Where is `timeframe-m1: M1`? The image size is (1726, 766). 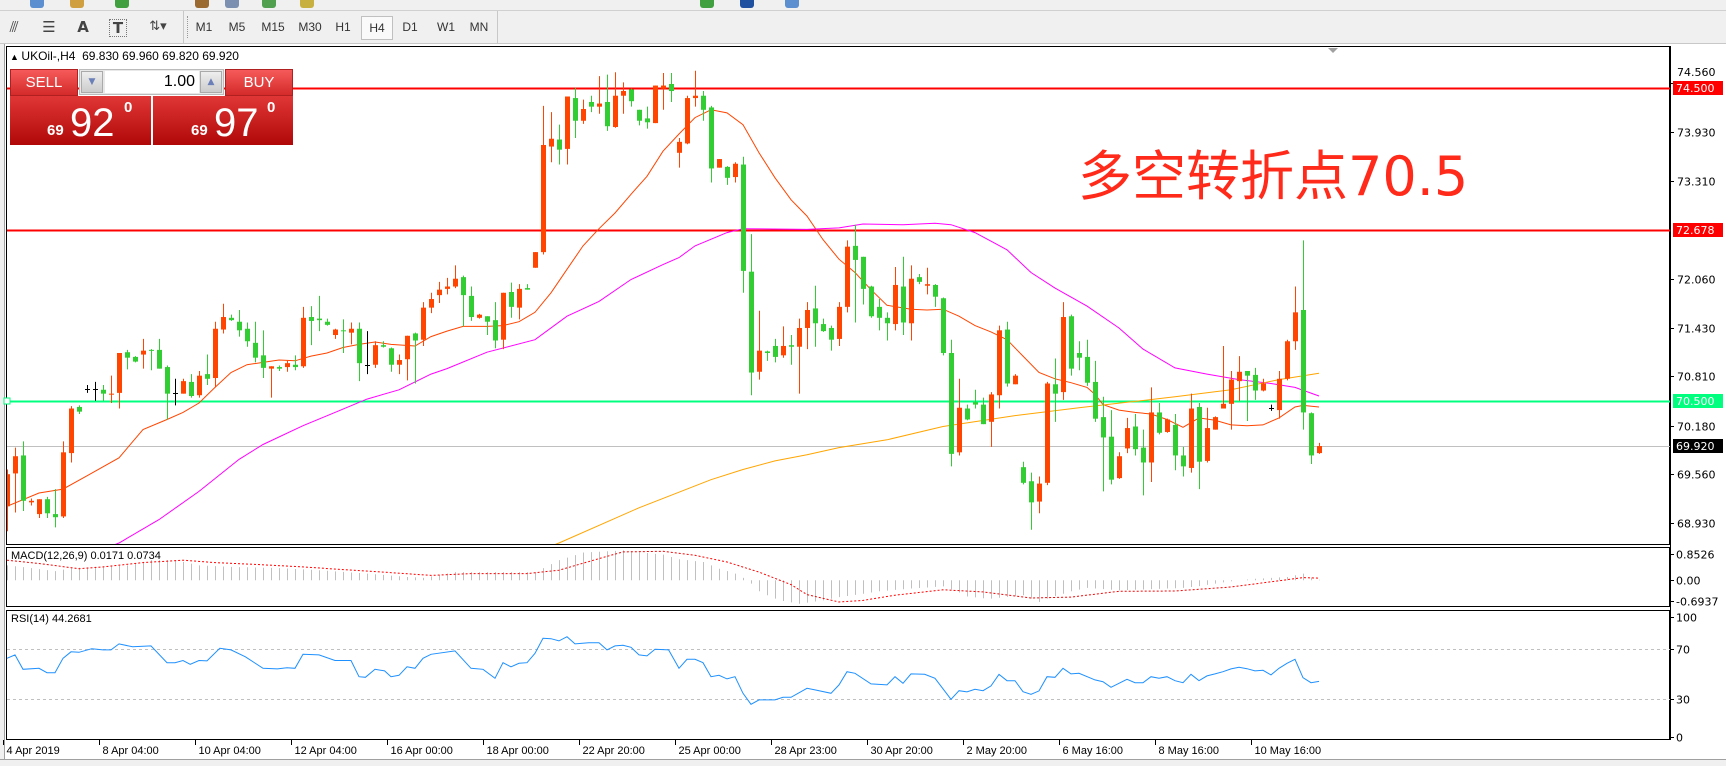 timeframe-m1: M1 is located at coordinates (204, 27).